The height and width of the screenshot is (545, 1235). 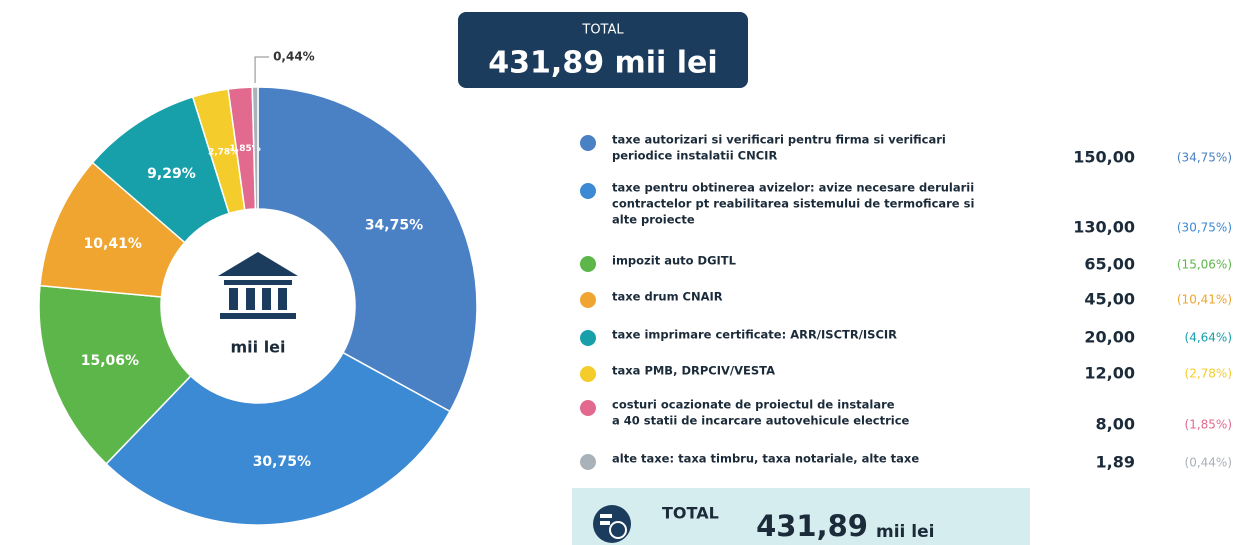 I want to click on legend-text: alte proiecte, so click(x=653, y=220).